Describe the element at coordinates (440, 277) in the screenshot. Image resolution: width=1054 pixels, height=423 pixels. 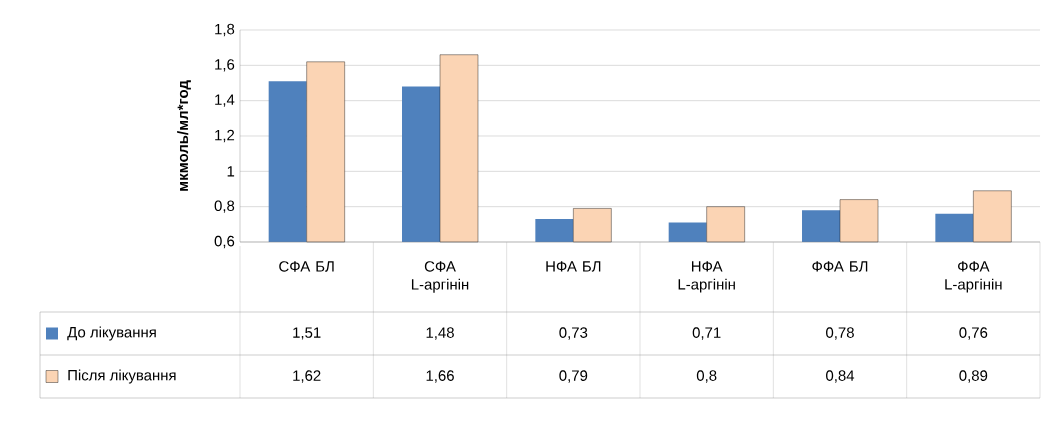
I see `x-tick-label: СФА L-аргінін` at that location.